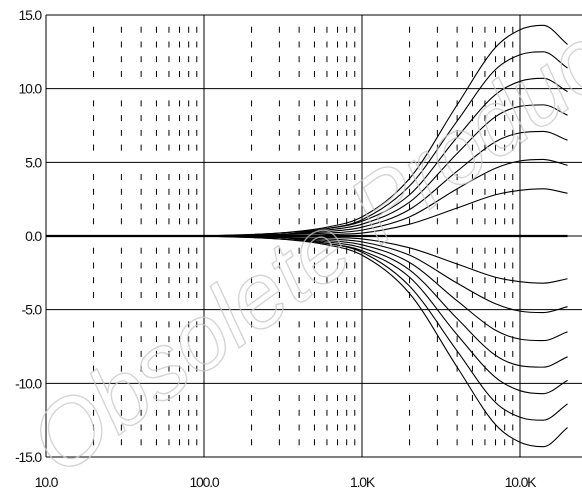  Describe the element at coordinates (204, 482) in the screenshot. I see `x-tick-label: 100.0` at that location.